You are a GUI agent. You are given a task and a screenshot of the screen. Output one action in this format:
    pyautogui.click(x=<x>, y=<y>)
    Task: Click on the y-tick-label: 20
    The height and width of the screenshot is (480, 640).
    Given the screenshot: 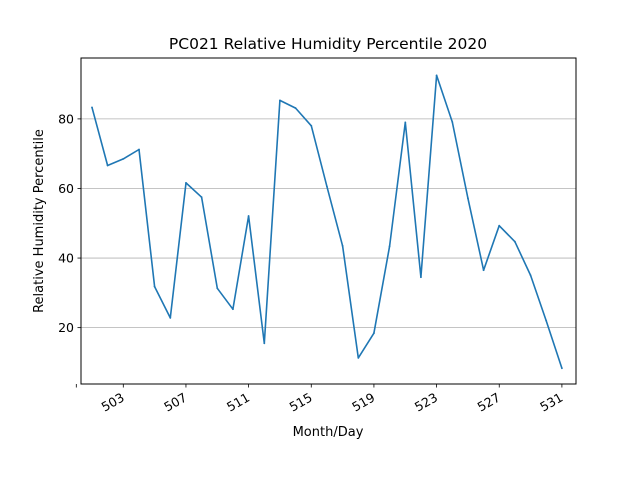 What is the action you would take?
    pyautogui.click(x=66, y=327)
    